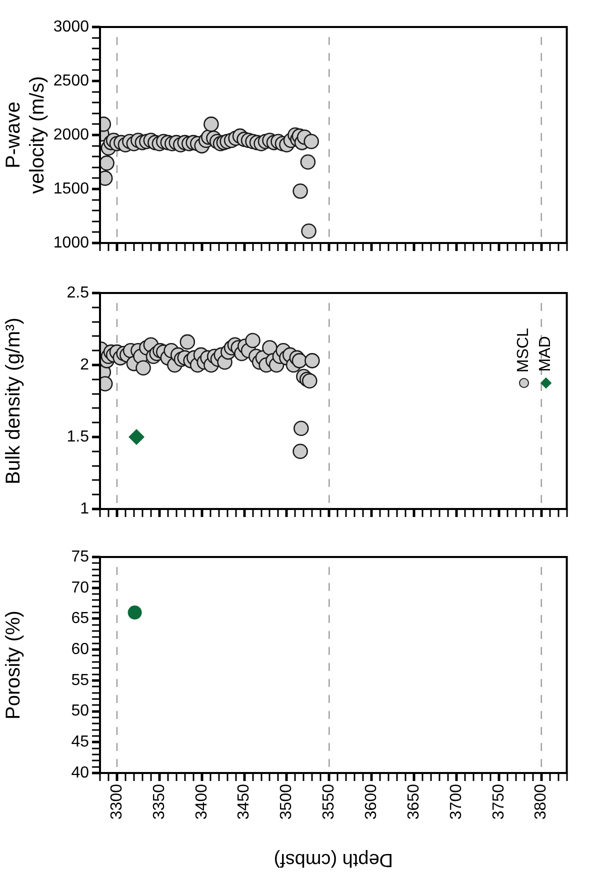 The height and width of the screenshot is (877, 589). Describe the element at coordinates (25, 135) in the screenshot. I see `y-axis-title: P-wave velocity (m/s)` at that location.